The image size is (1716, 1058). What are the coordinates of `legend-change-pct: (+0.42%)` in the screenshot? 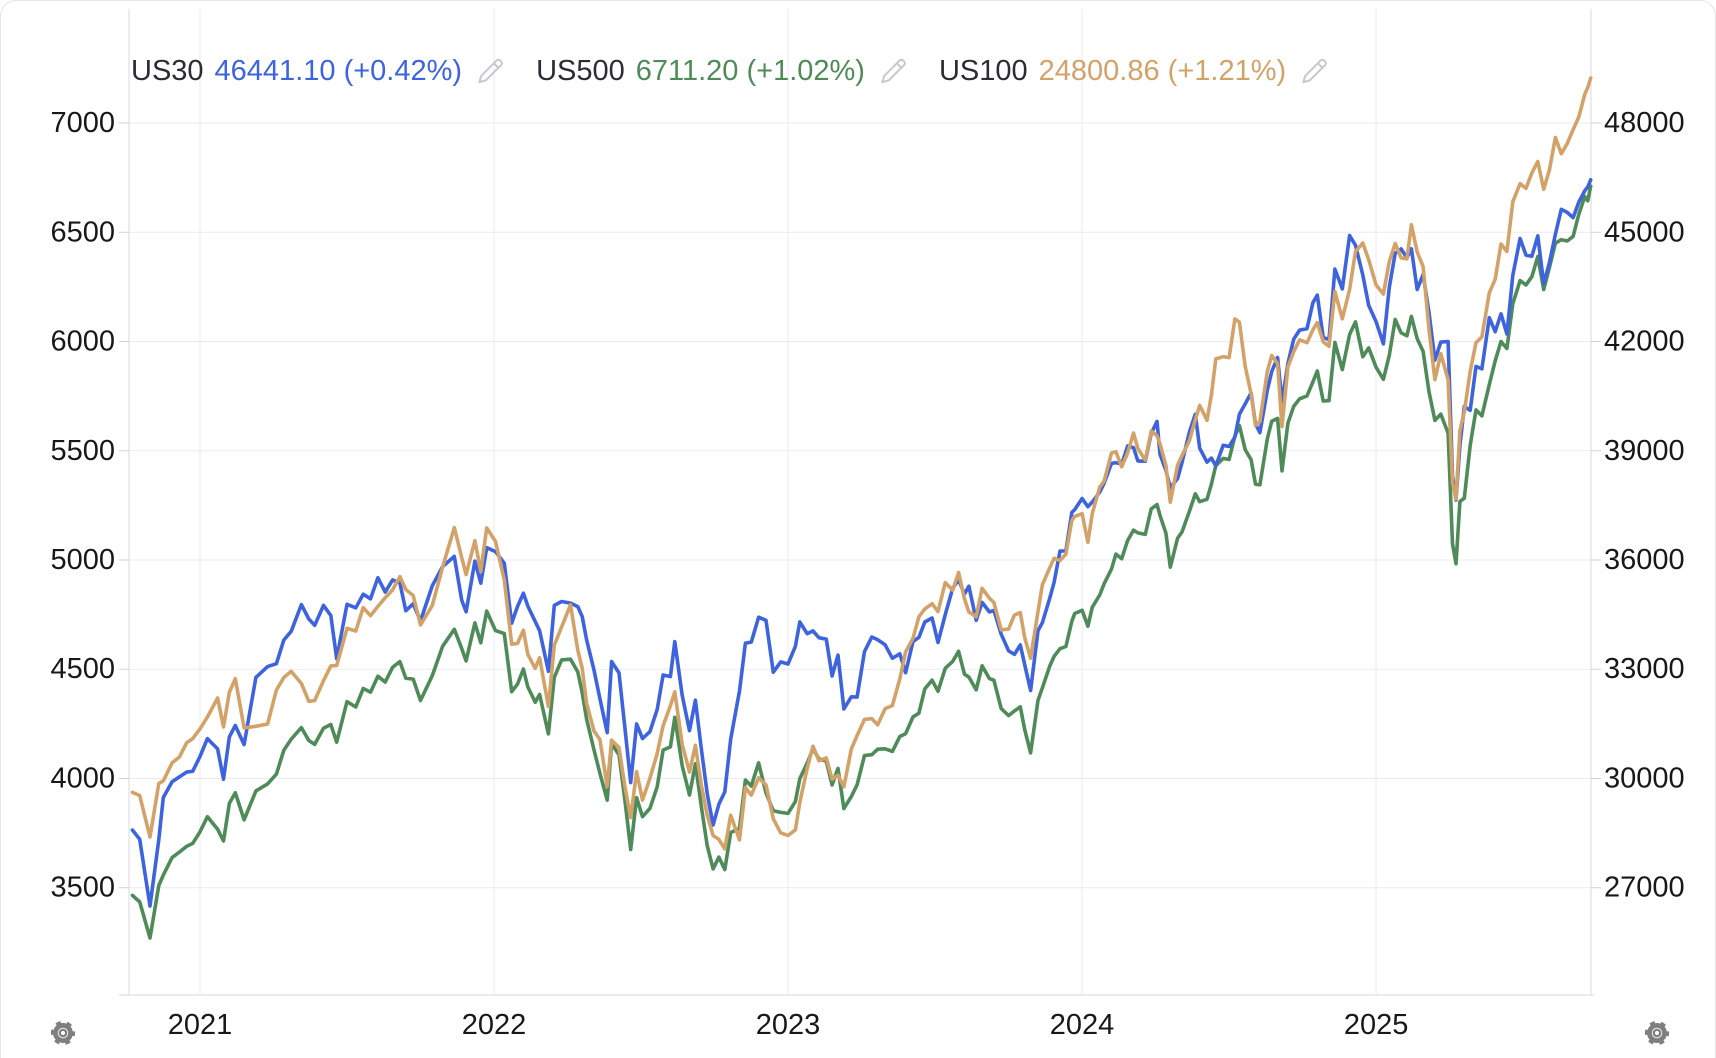 It's located at (403, 71).